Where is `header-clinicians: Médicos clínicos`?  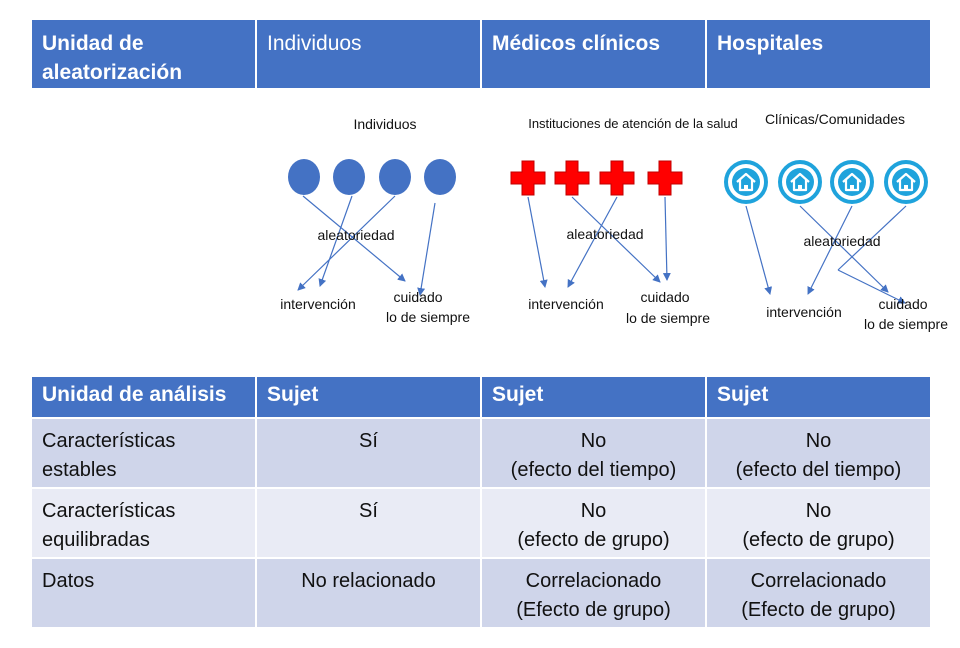
header-clinicians: Médicos clínicos is located at coordinates (593, 54).